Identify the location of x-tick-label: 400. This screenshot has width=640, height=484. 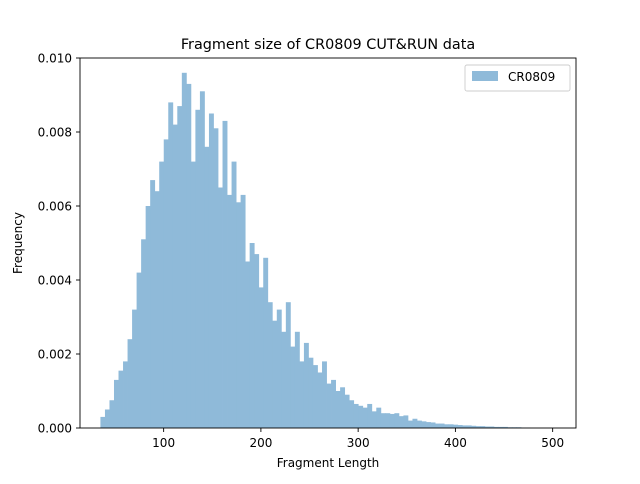
(455, 443).